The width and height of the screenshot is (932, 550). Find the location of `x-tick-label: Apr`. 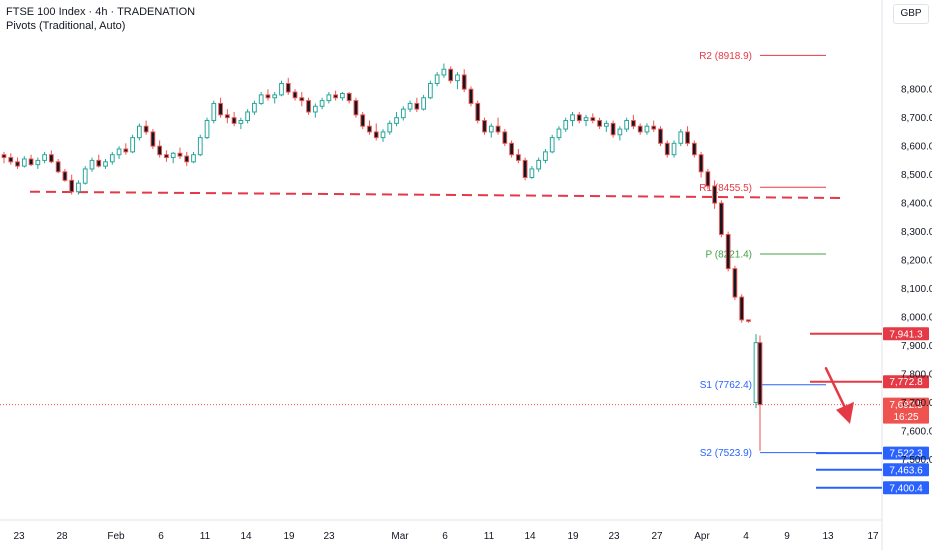

x-tick-label: Apr is located at coordinates (702, 536).